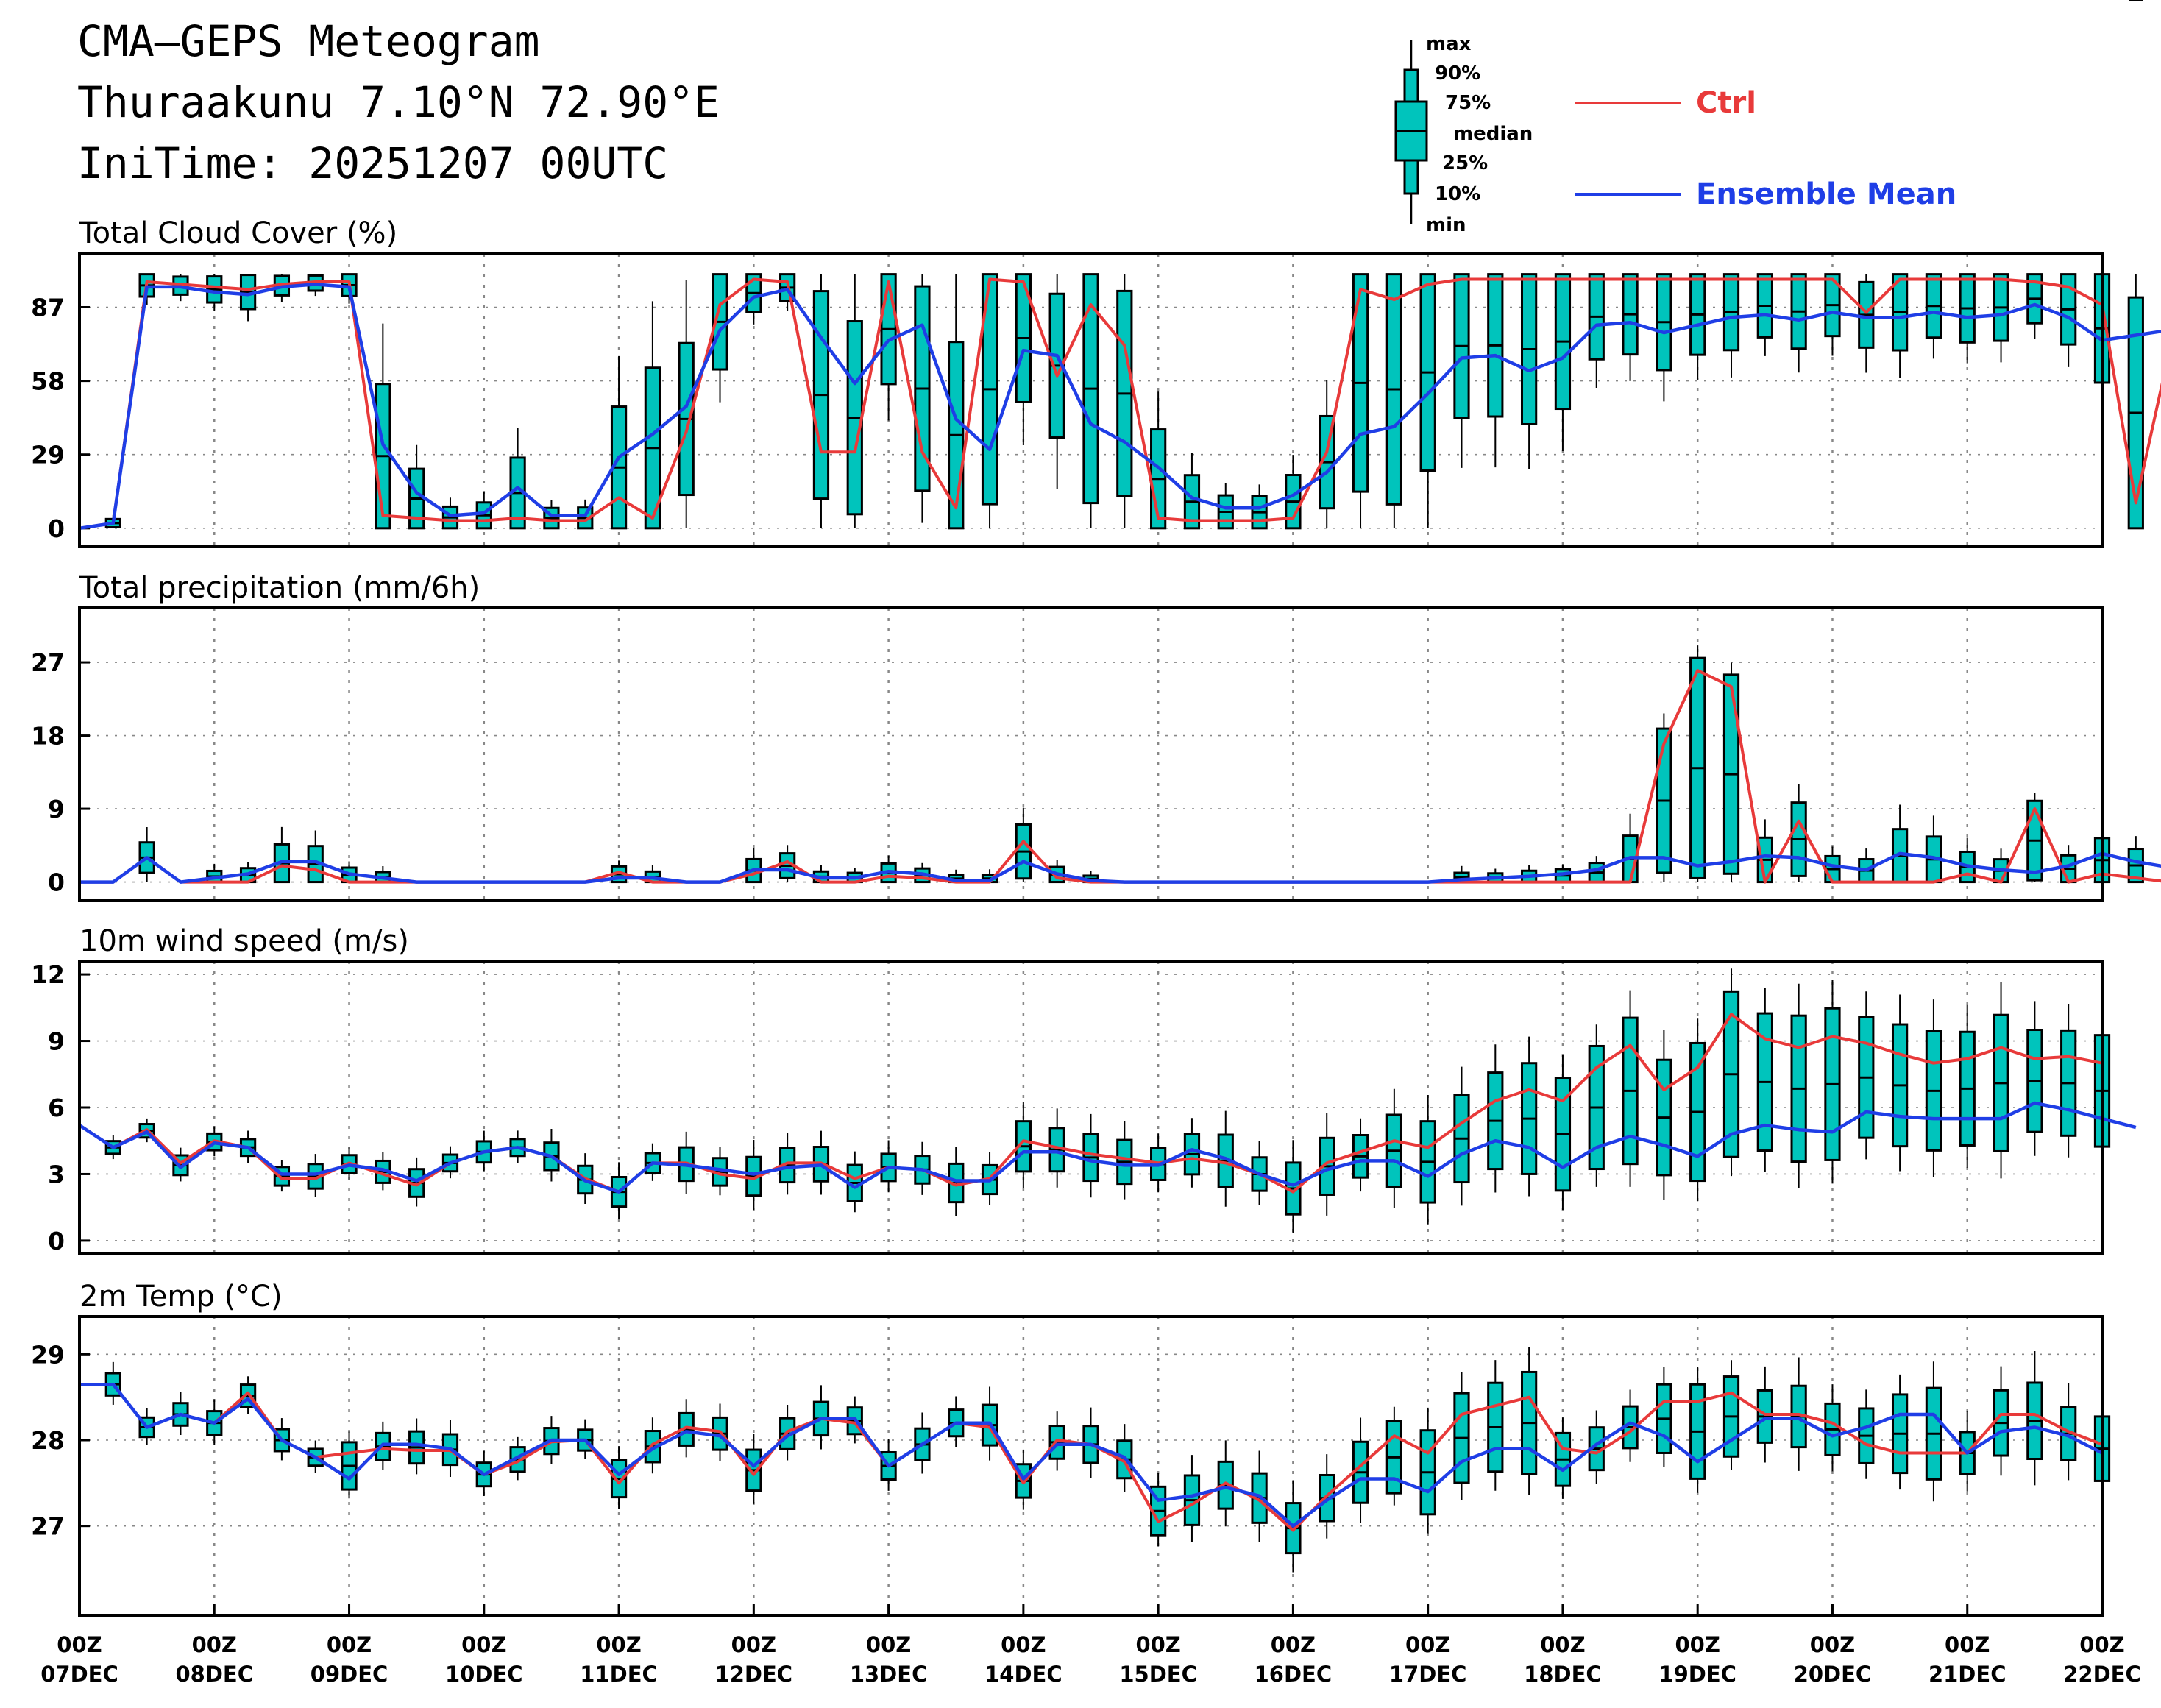  What do you see at coordinates (48, 1441) in the screenshot?
I see `y-tick-label: 28` at bounding box center [48, 1441].